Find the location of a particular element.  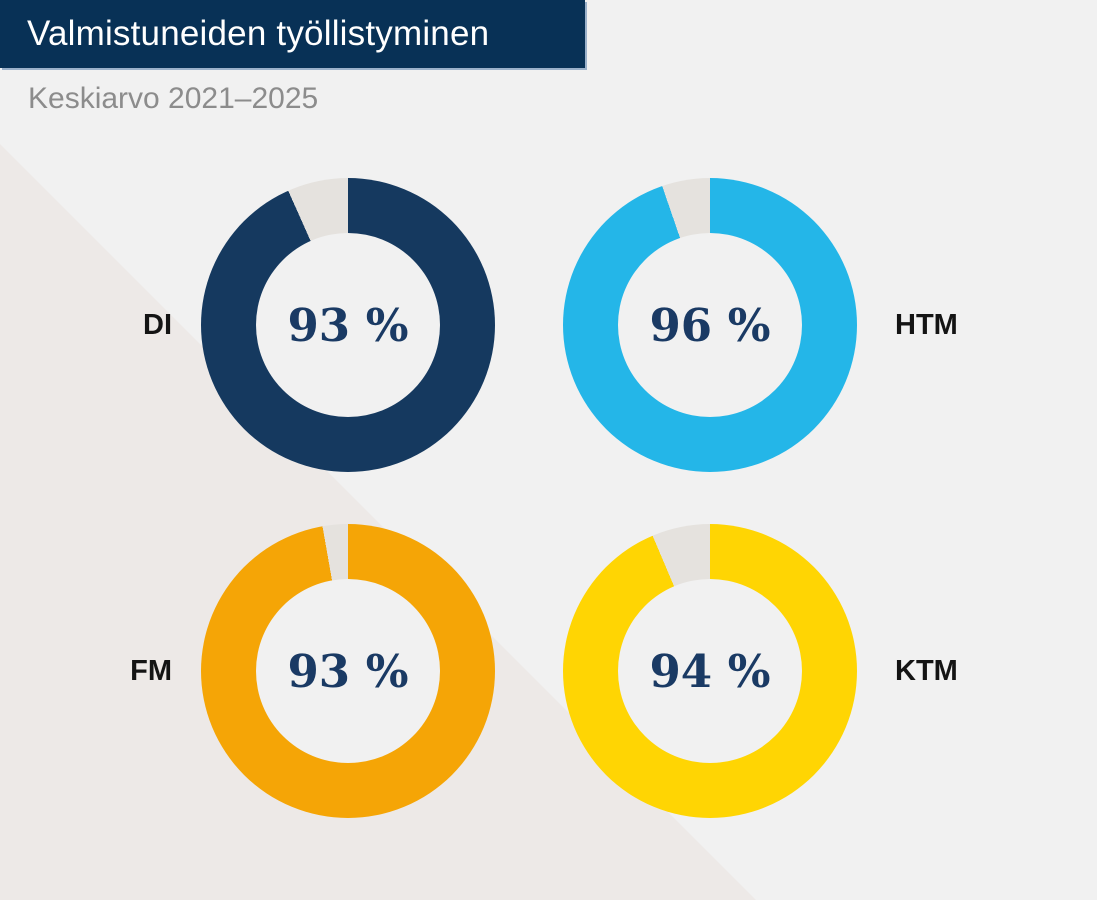

donut-percent-ktm: 94 % is located at coordinates (710, 671).